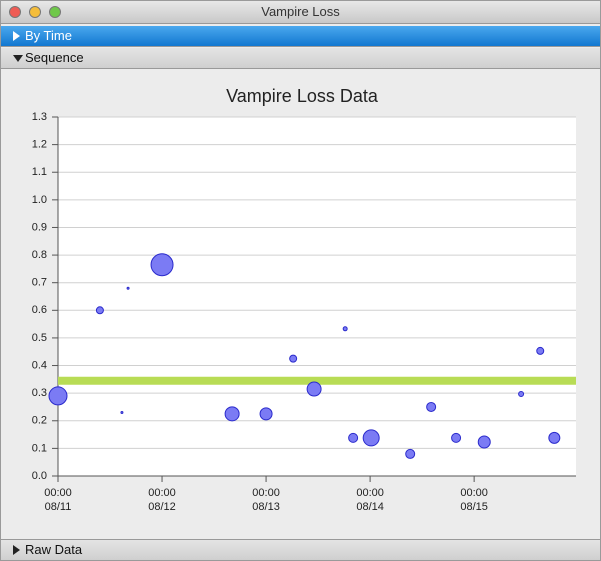 This screenshot has height=561, width=601. I want to click on y-tick-label: 0.1, so click(39, 448).